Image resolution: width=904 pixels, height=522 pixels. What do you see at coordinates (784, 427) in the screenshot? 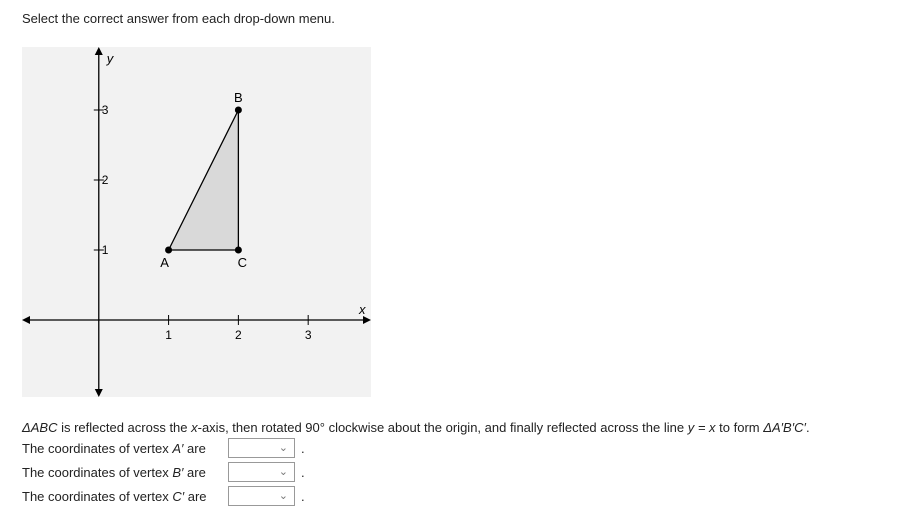
I see `q-tri2: ΔA′B′C′` at bounding box center [784, 427].